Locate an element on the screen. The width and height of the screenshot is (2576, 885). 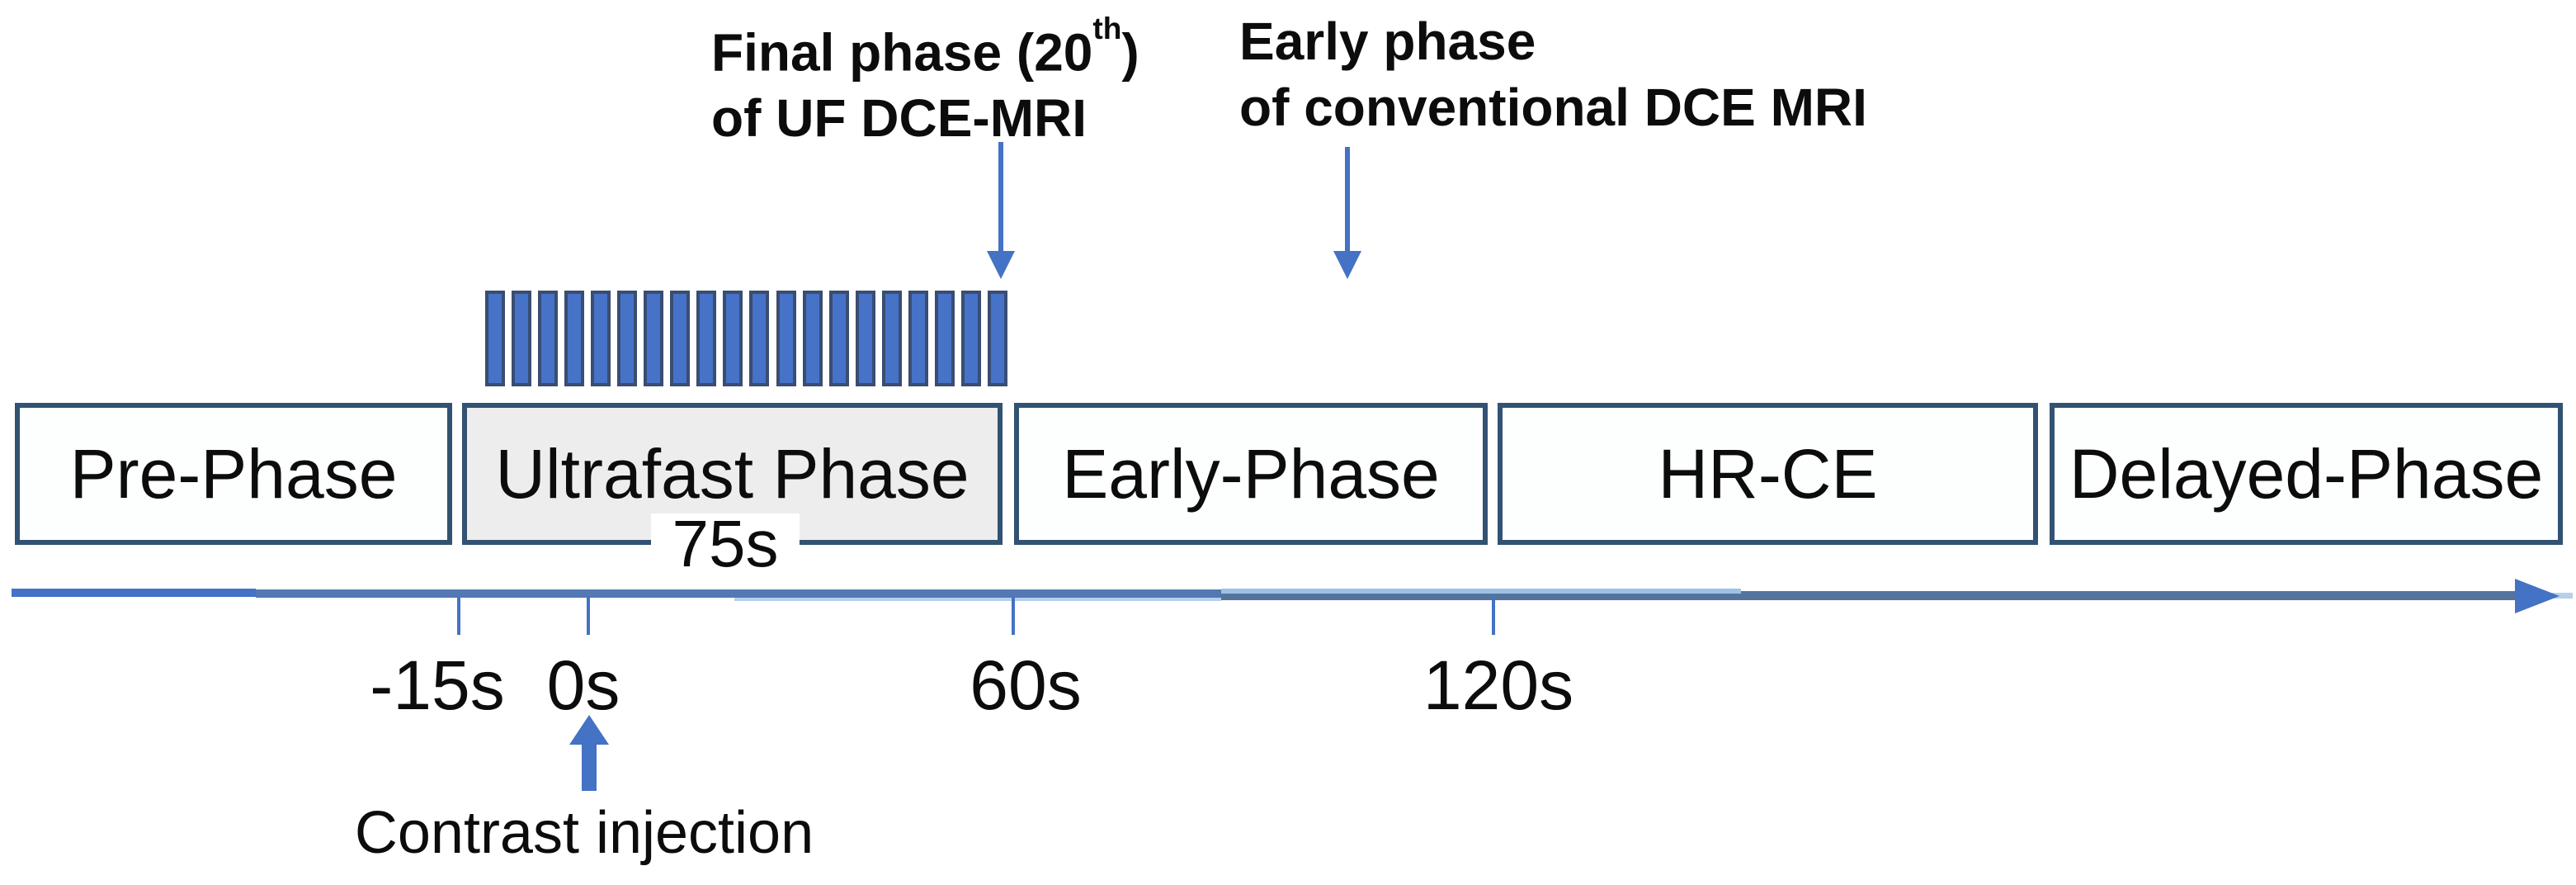
phase-label-hr-ce: HR-CE is located at coordinates (1768, 474).